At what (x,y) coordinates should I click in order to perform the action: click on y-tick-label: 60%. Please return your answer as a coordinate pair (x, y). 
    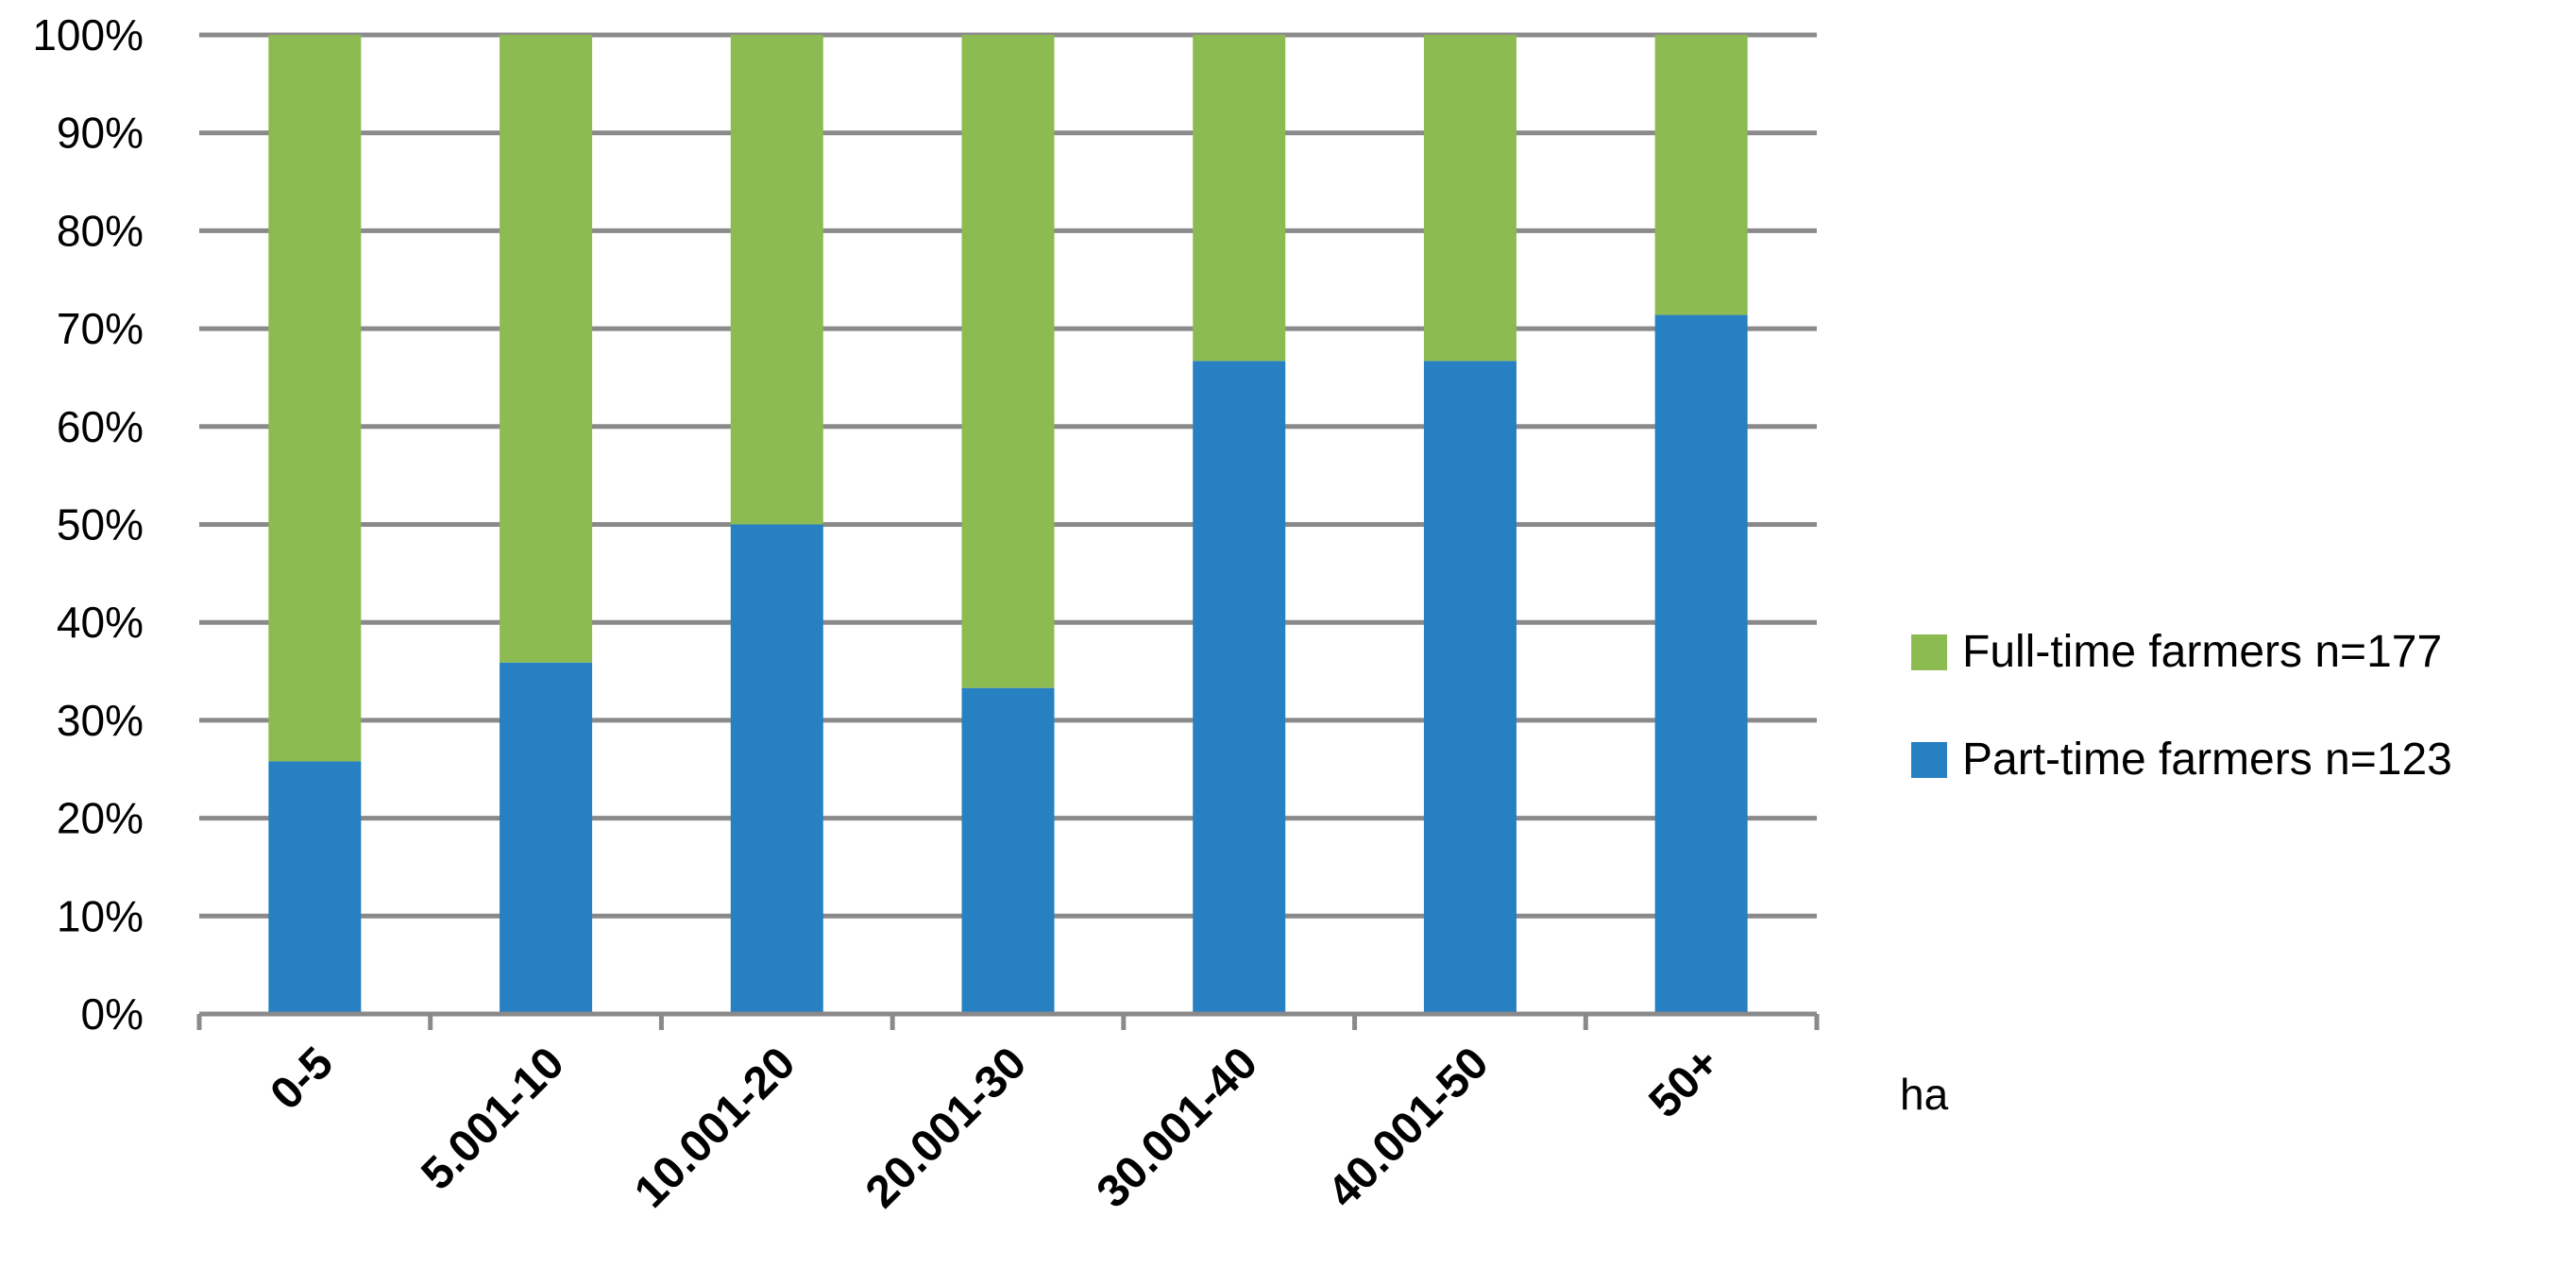
    Looking at the image, I should click on (100, 426).